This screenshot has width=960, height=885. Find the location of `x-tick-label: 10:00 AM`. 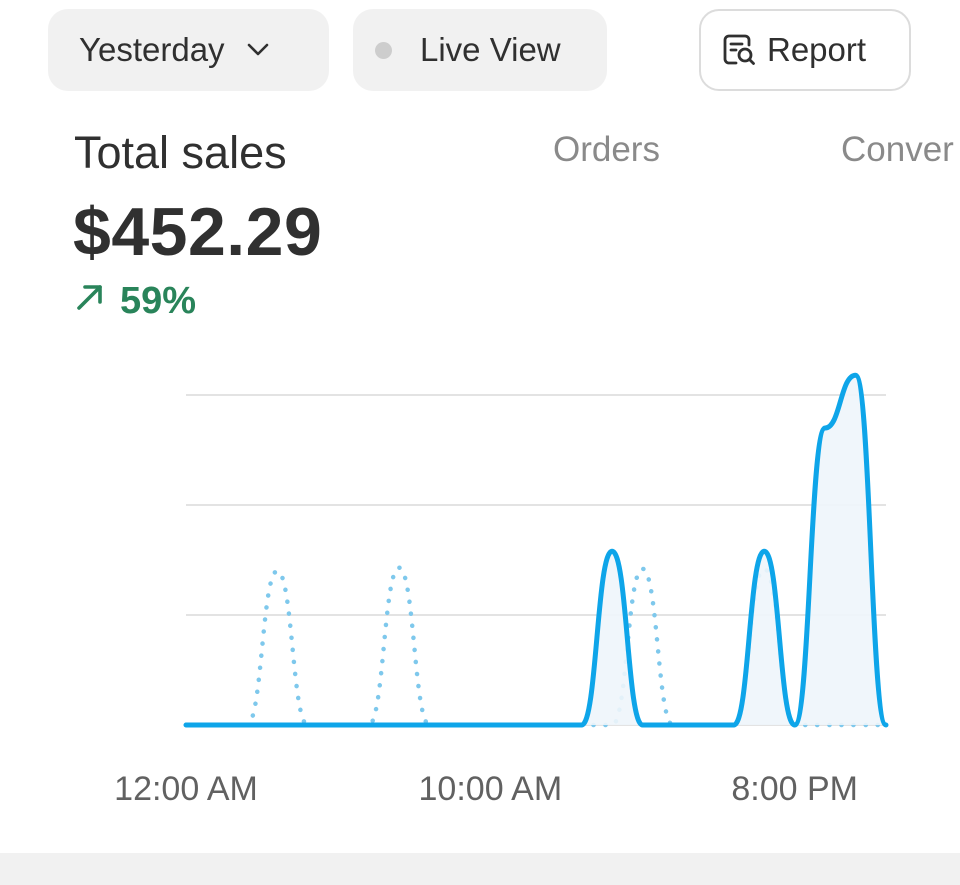

x-tick-label: 10:00 AM is located at coordinates (491, 789).